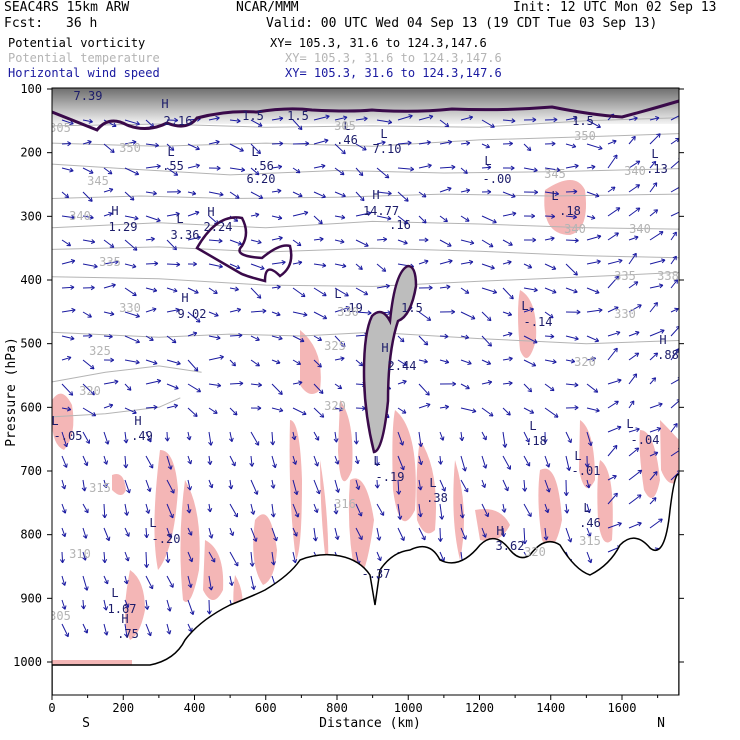 Image resolution: width=740 pixels, height=740 pixels. What do you see at coordinates (77, 43) in the screenshot?
I see `legend-pv-name: Potential vorticity` at bounding box center [77, 43].